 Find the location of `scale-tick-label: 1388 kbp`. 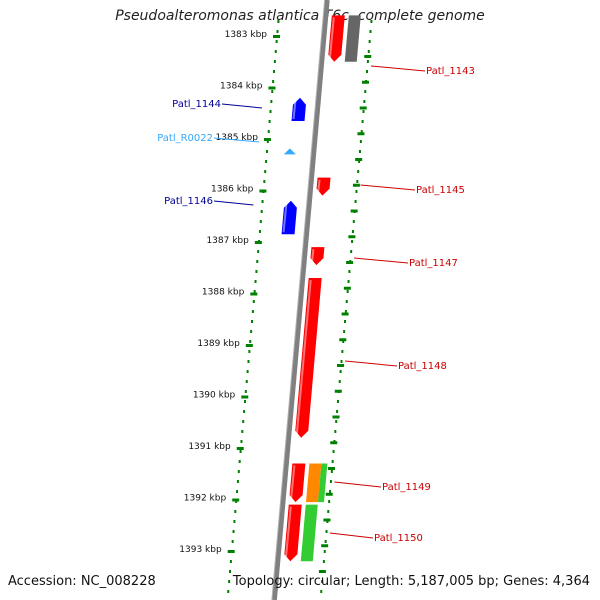

scale-tick-label: 1388 kbp is located at coordinates (223, 293).